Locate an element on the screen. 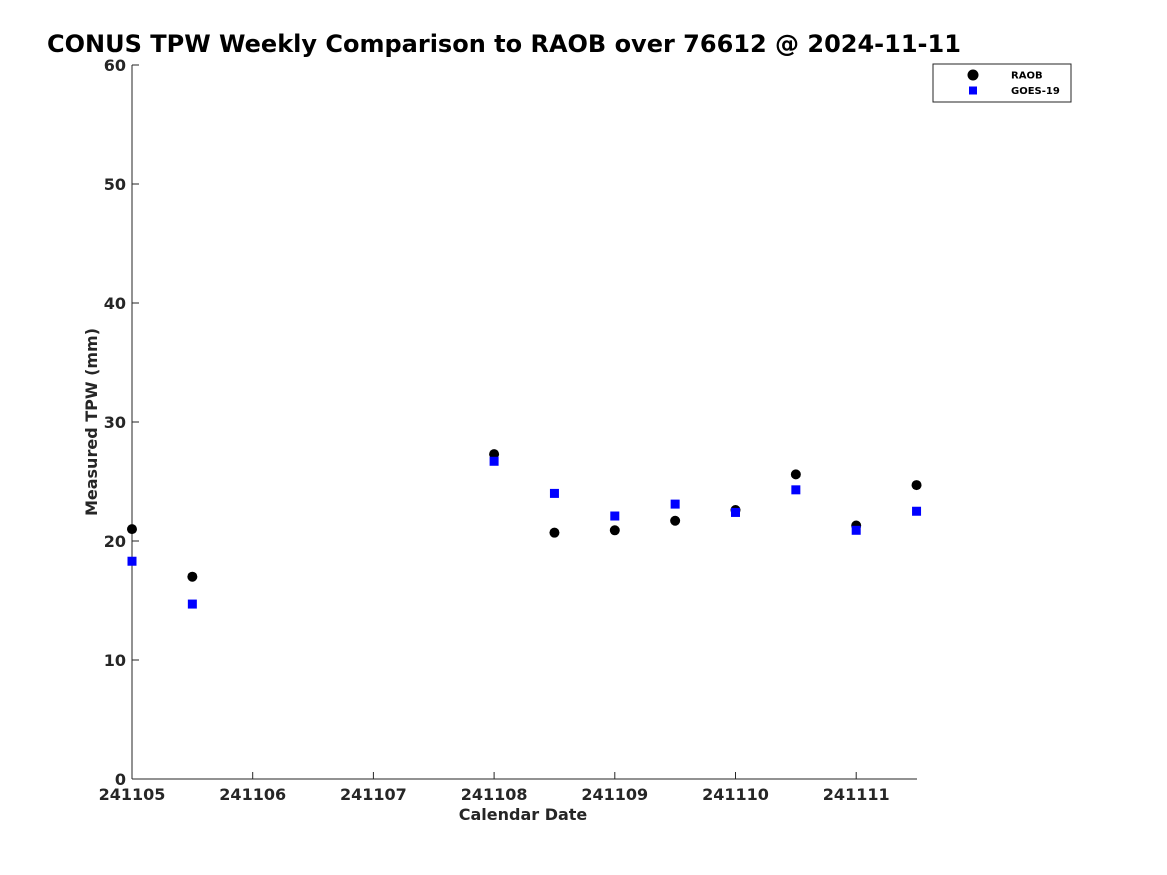 Image resolution: width=1167 pixels, height=875 pixels. legend-label: GOES-19 is located at coordinates (1035, 91).